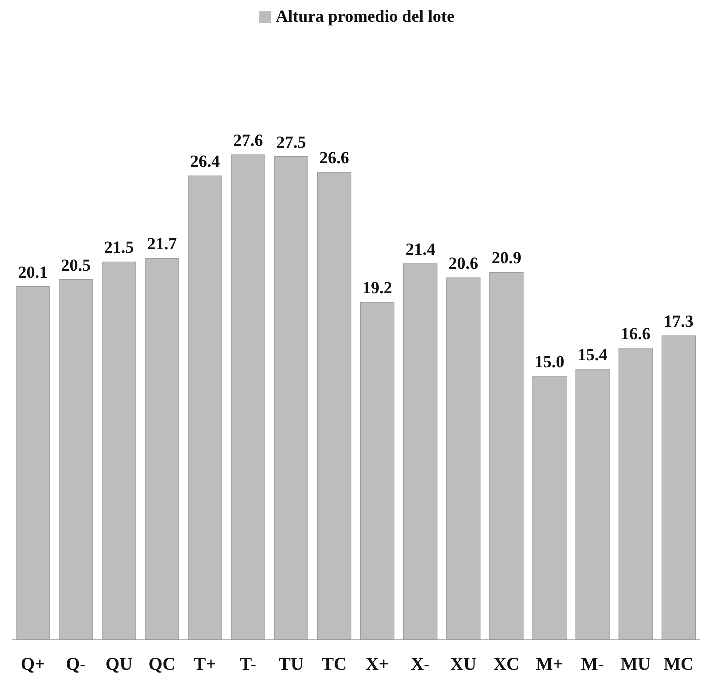 This screenshot has width=708, height=689. I want to click on x-tick-label: Q-, so click(76, 664).